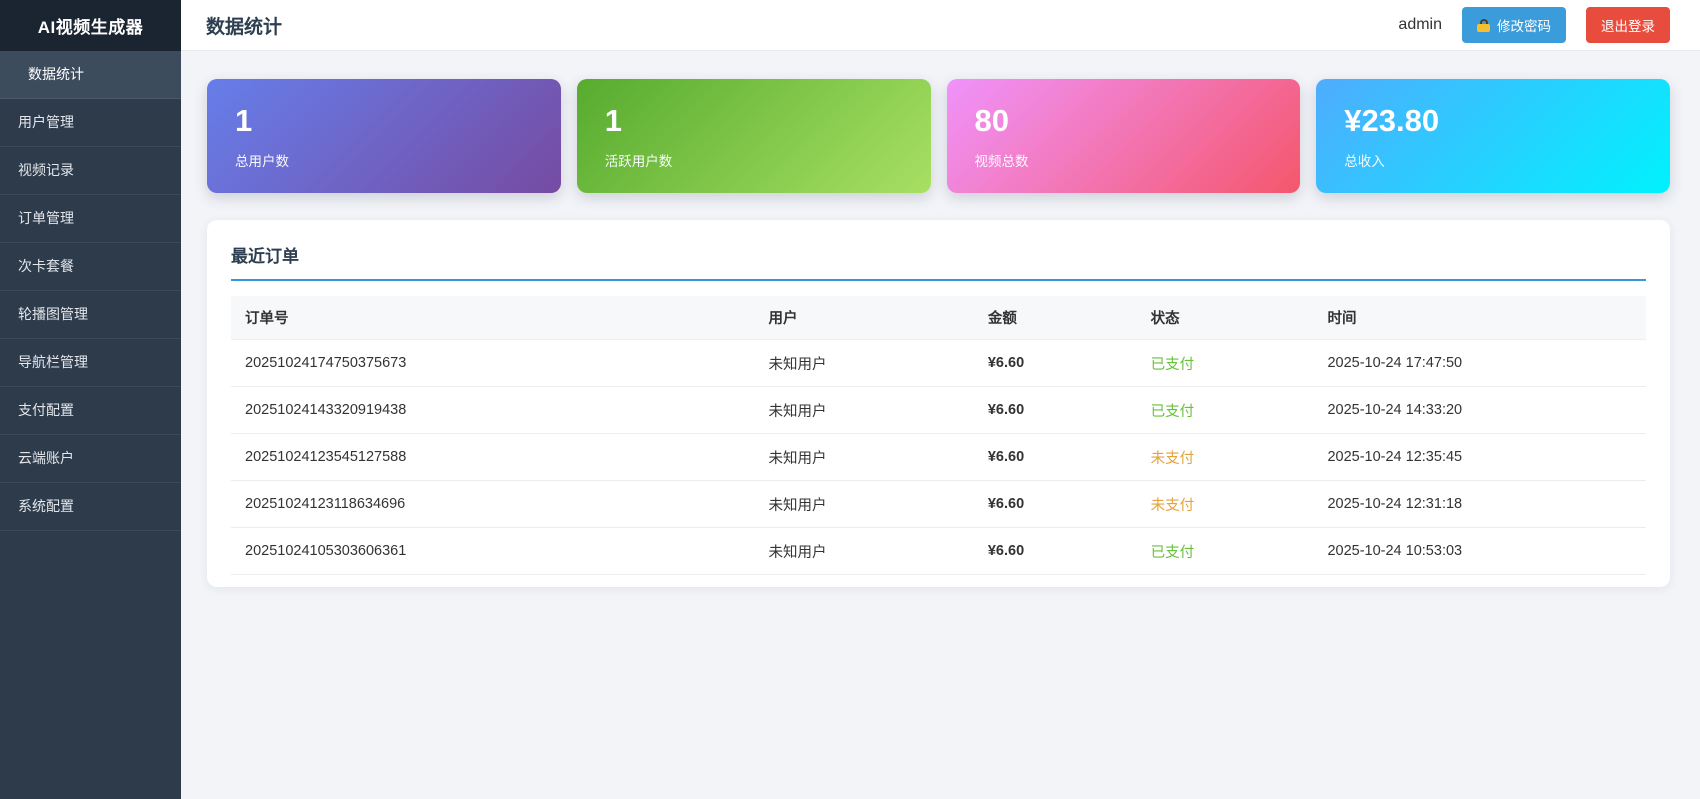 Image resolution: width=1700 pixels, height=799 pixels. Describe the element at coordinates (638, 161) in the screenshot. I see `stat-label: 活跃用户数` at that location.